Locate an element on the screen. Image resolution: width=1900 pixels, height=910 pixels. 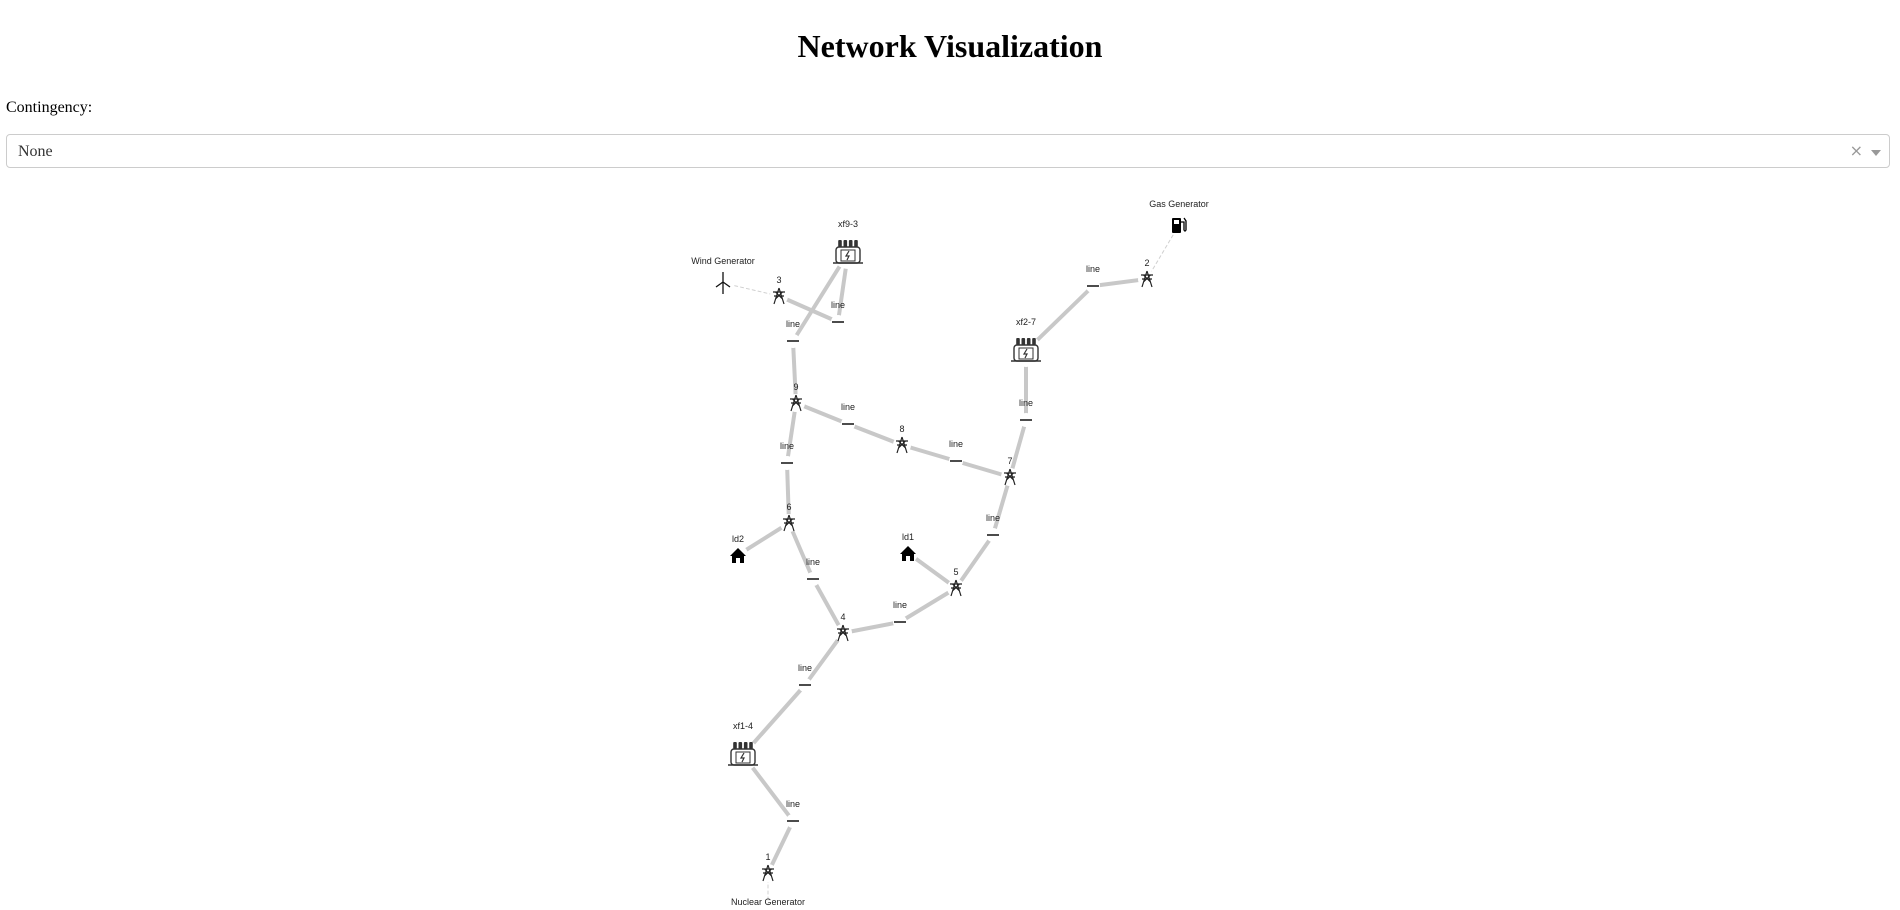
edge-b3-L_xf93_b3 is located at coordinates (808, 309).